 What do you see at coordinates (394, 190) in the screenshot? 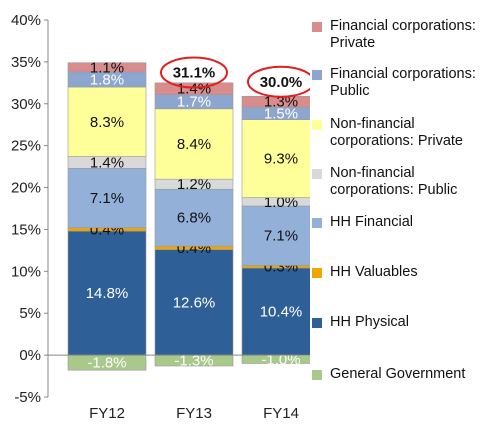
I see `legend-label-continued: corporations: Public` at bounding box center [394, 190].